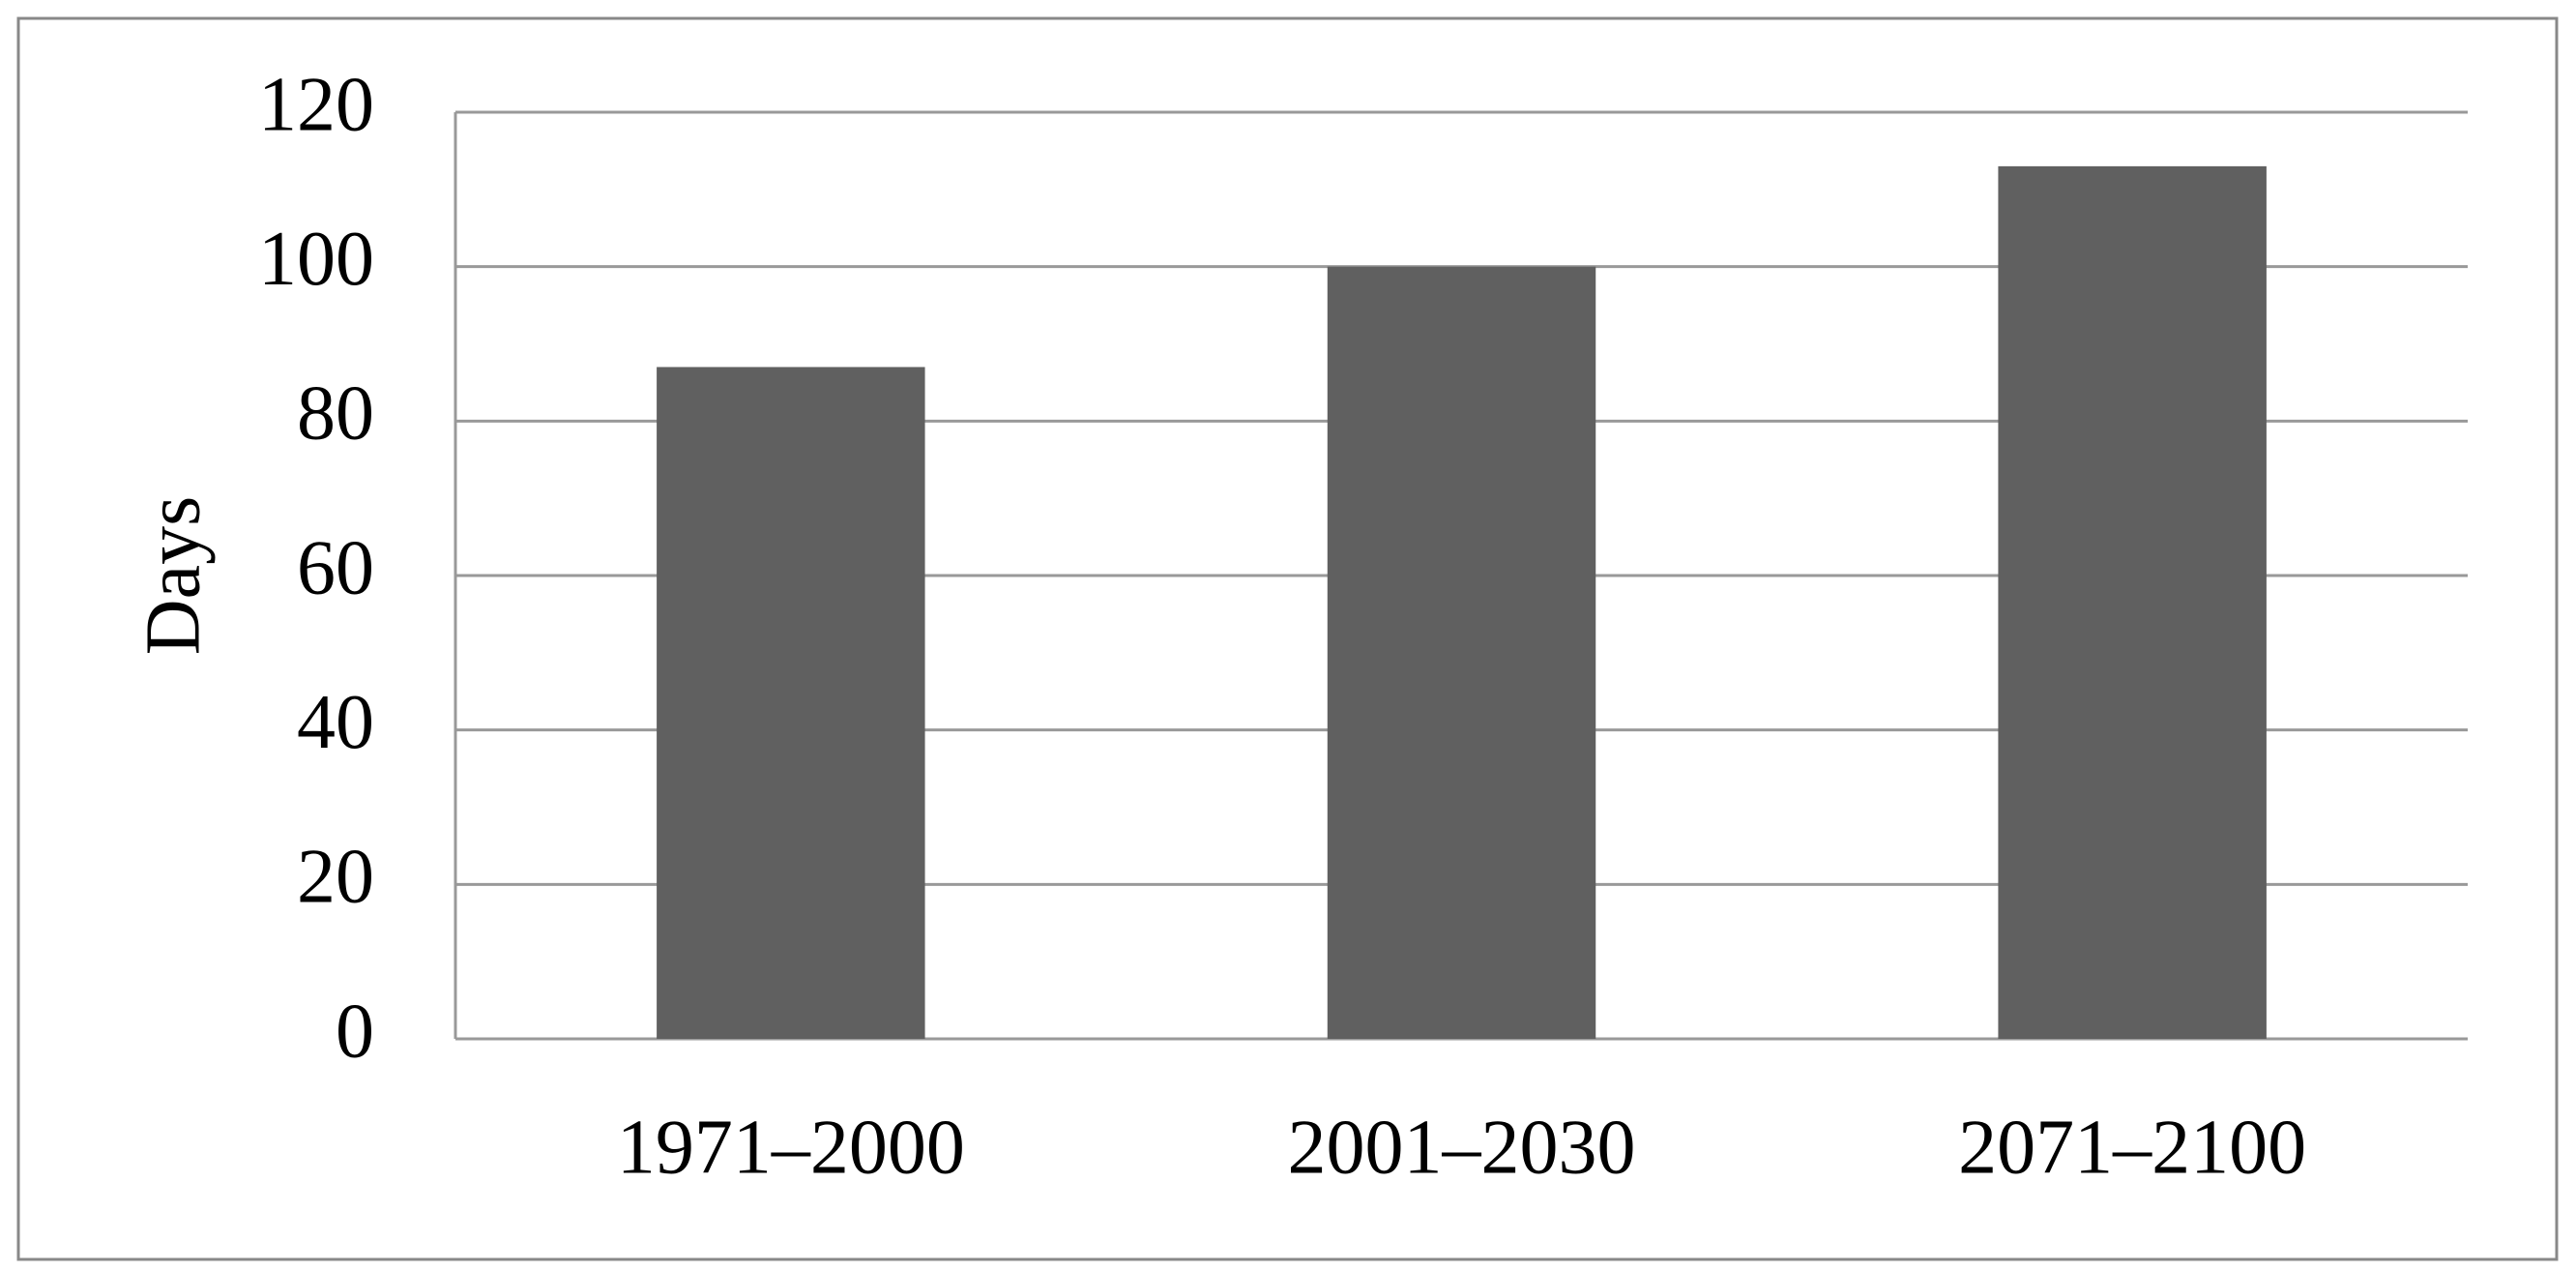 The height and width of the screenshot is (1271, 2576). I want to click on y-tick-label: 60, so click(335, 568).